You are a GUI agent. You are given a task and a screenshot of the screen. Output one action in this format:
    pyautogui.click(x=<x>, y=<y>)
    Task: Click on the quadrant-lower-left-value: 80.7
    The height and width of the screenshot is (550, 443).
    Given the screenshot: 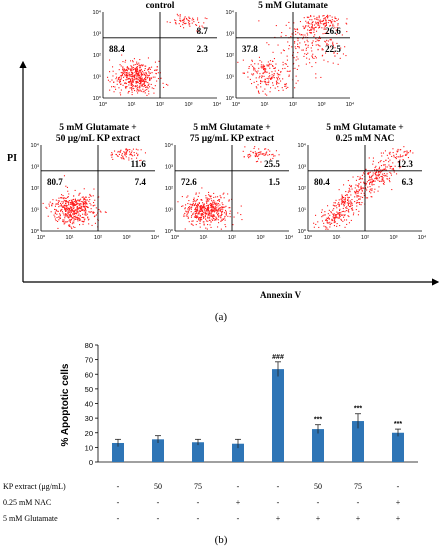 What is the action you would take?
    pyautogui.click(x=55, y=182)
    